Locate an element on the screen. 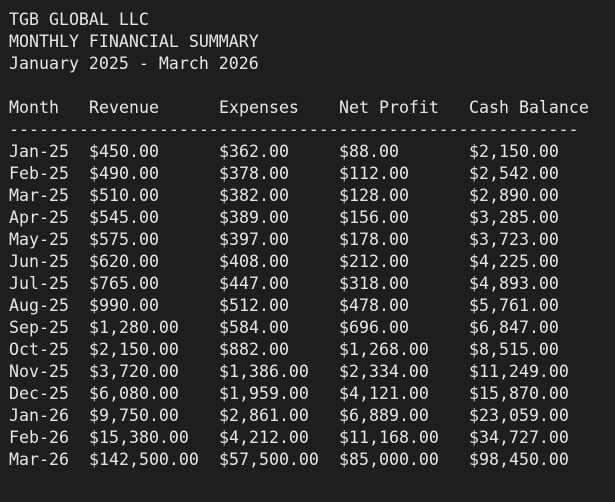 The height and width of the screenshot is (502, 615). table-cell: $318.00 is located at coordinates (374, 283).